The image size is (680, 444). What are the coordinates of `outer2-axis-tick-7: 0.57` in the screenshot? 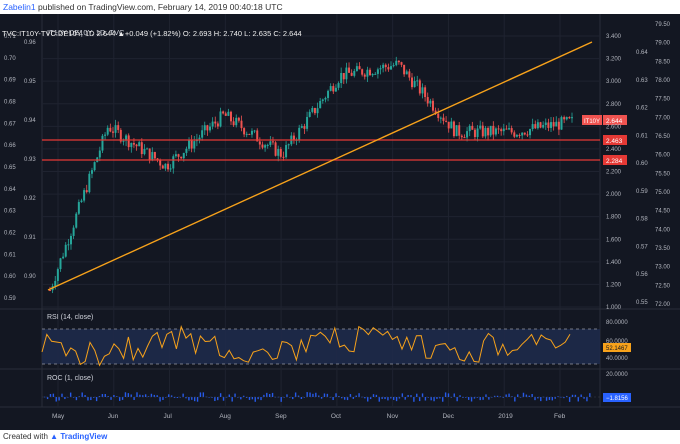 It's located at (642, 247).